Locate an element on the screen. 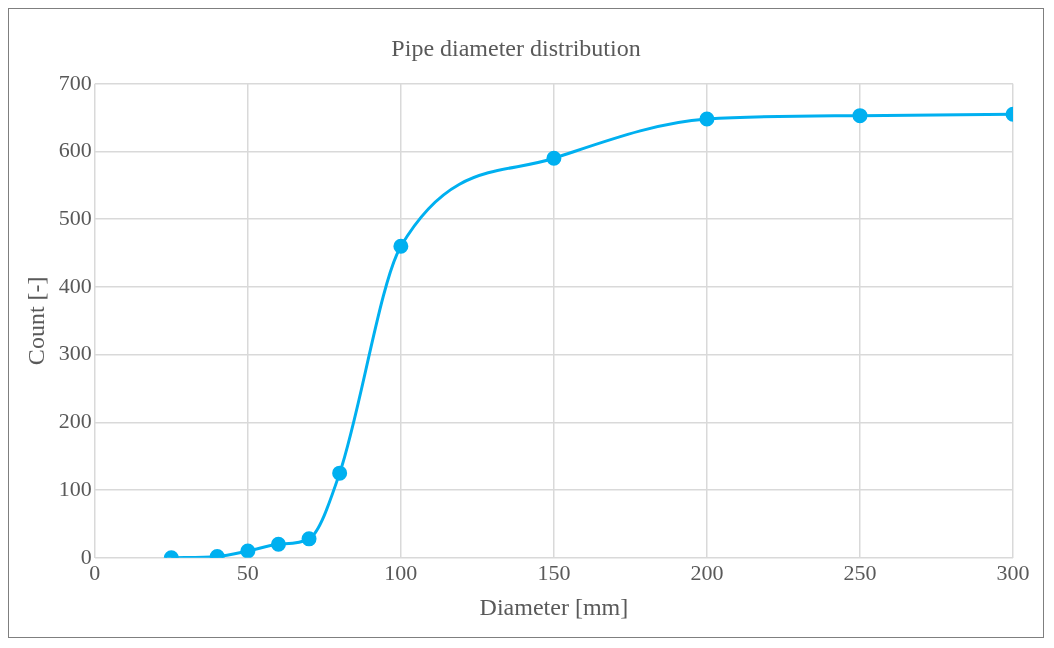  y-tick-label: 0 is located at coordinates (86, 556).